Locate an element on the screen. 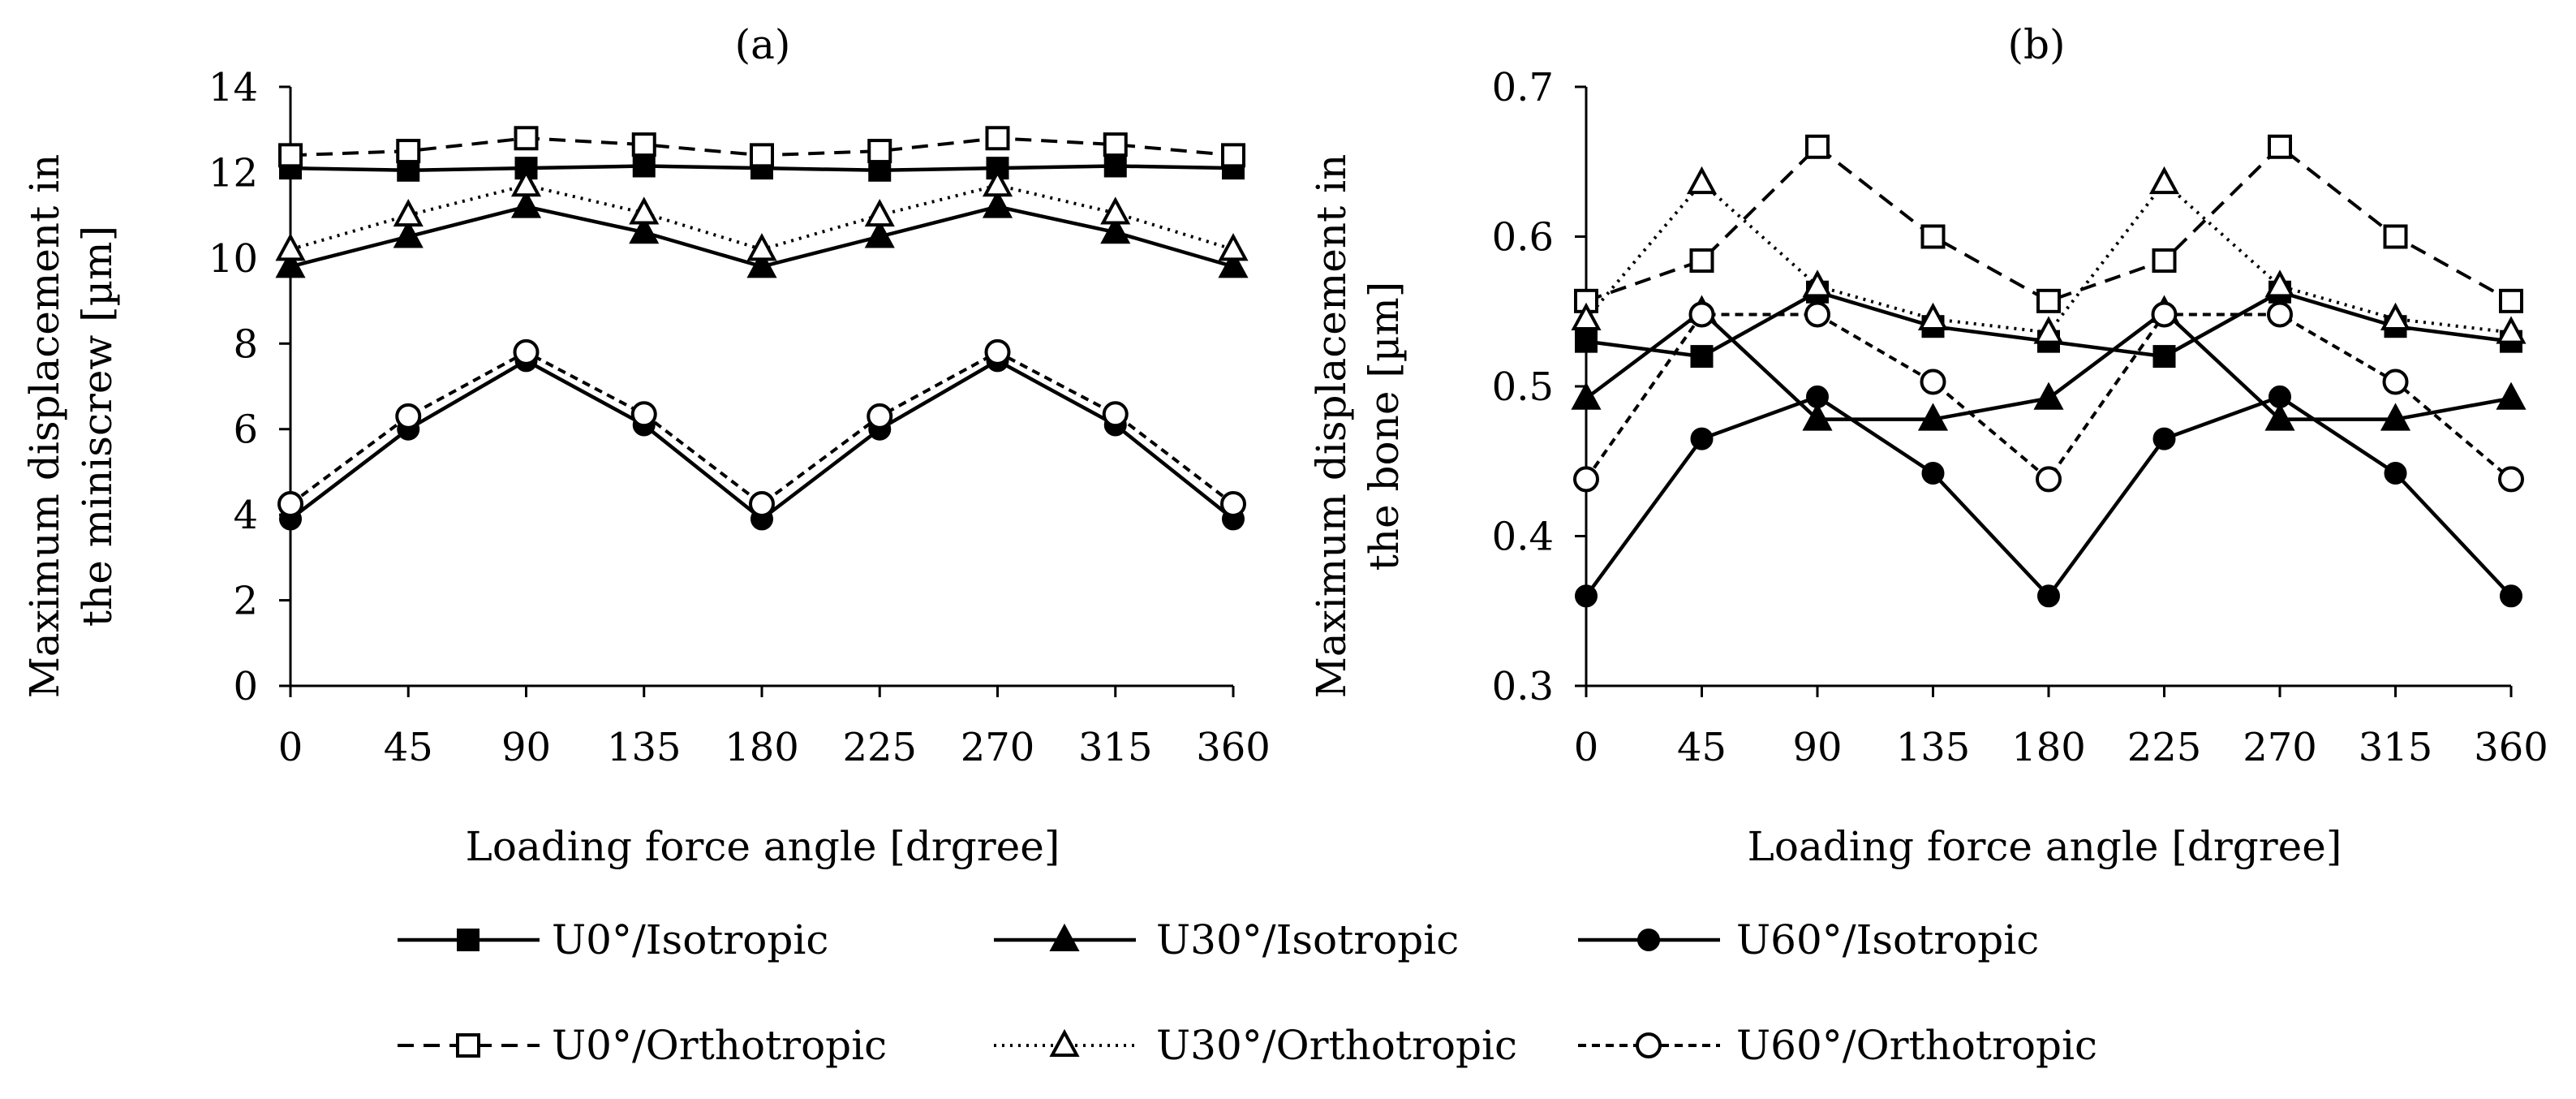  legend-marker-u60-isotropic is located at coordinates (1648, 940).